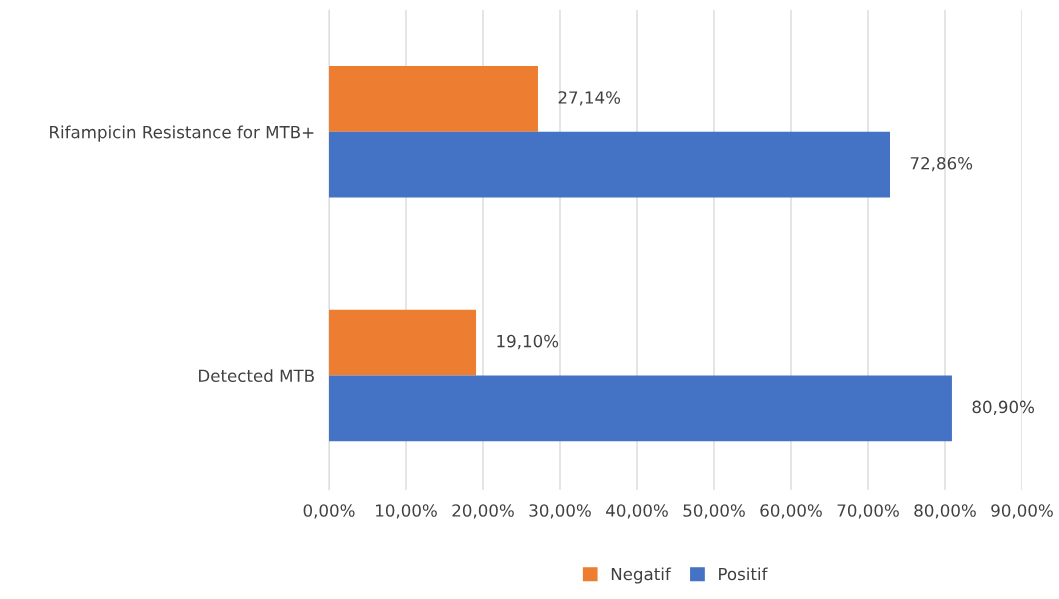  I want to click on x-tick-label: 10,00%, so click(406, 511).